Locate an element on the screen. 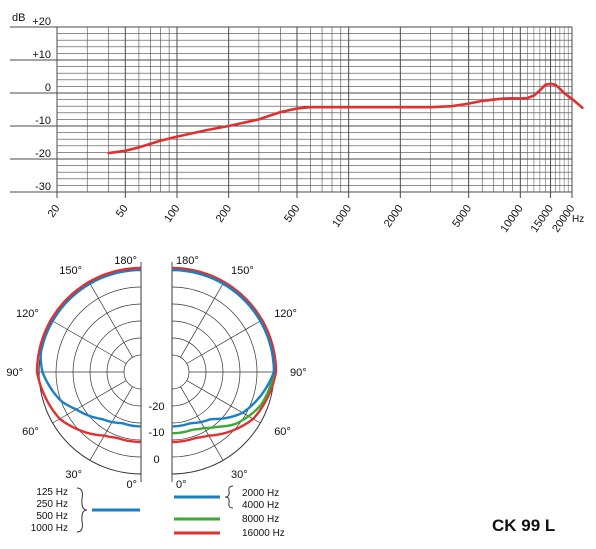  y-tick-label: -20 is located at coordinates (43, 154).